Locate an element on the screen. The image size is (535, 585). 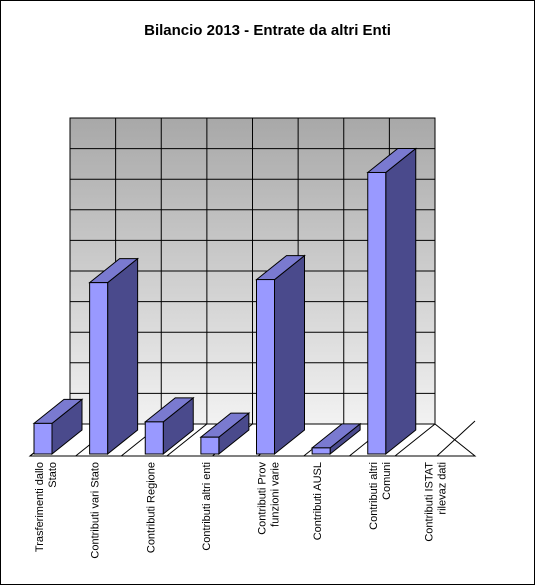
category-label: Contributi Provfunzioni varie is located at coordinates (269, 498).